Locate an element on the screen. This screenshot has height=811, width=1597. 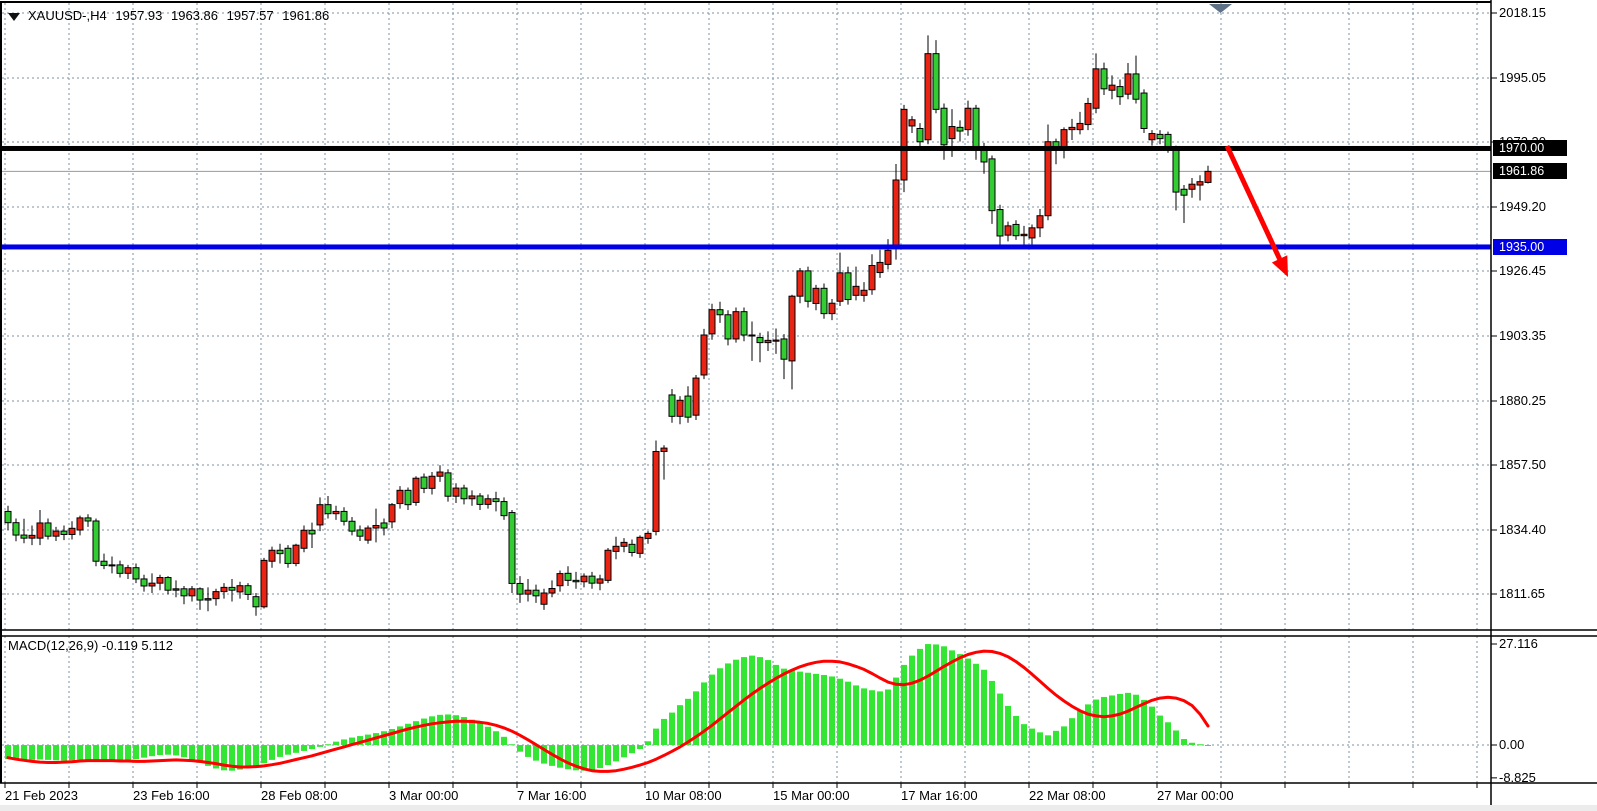
macd-signal-line is located at coordinates (608, 711).